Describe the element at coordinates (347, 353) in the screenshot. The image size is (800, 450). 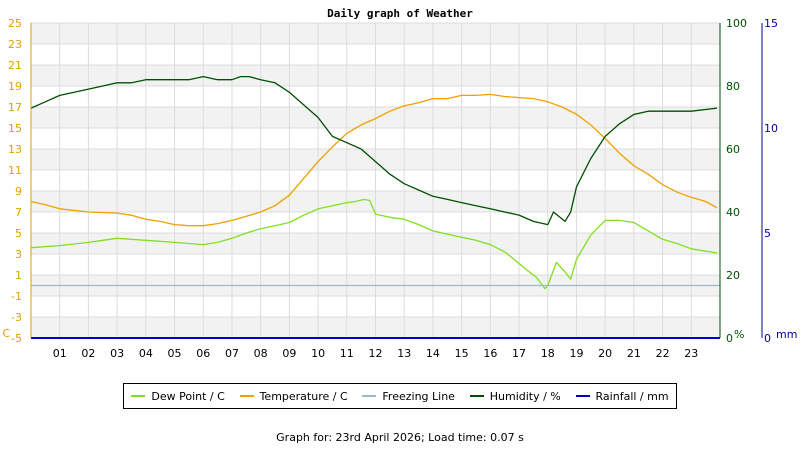
I see `tick-label-x: 11` at that location.